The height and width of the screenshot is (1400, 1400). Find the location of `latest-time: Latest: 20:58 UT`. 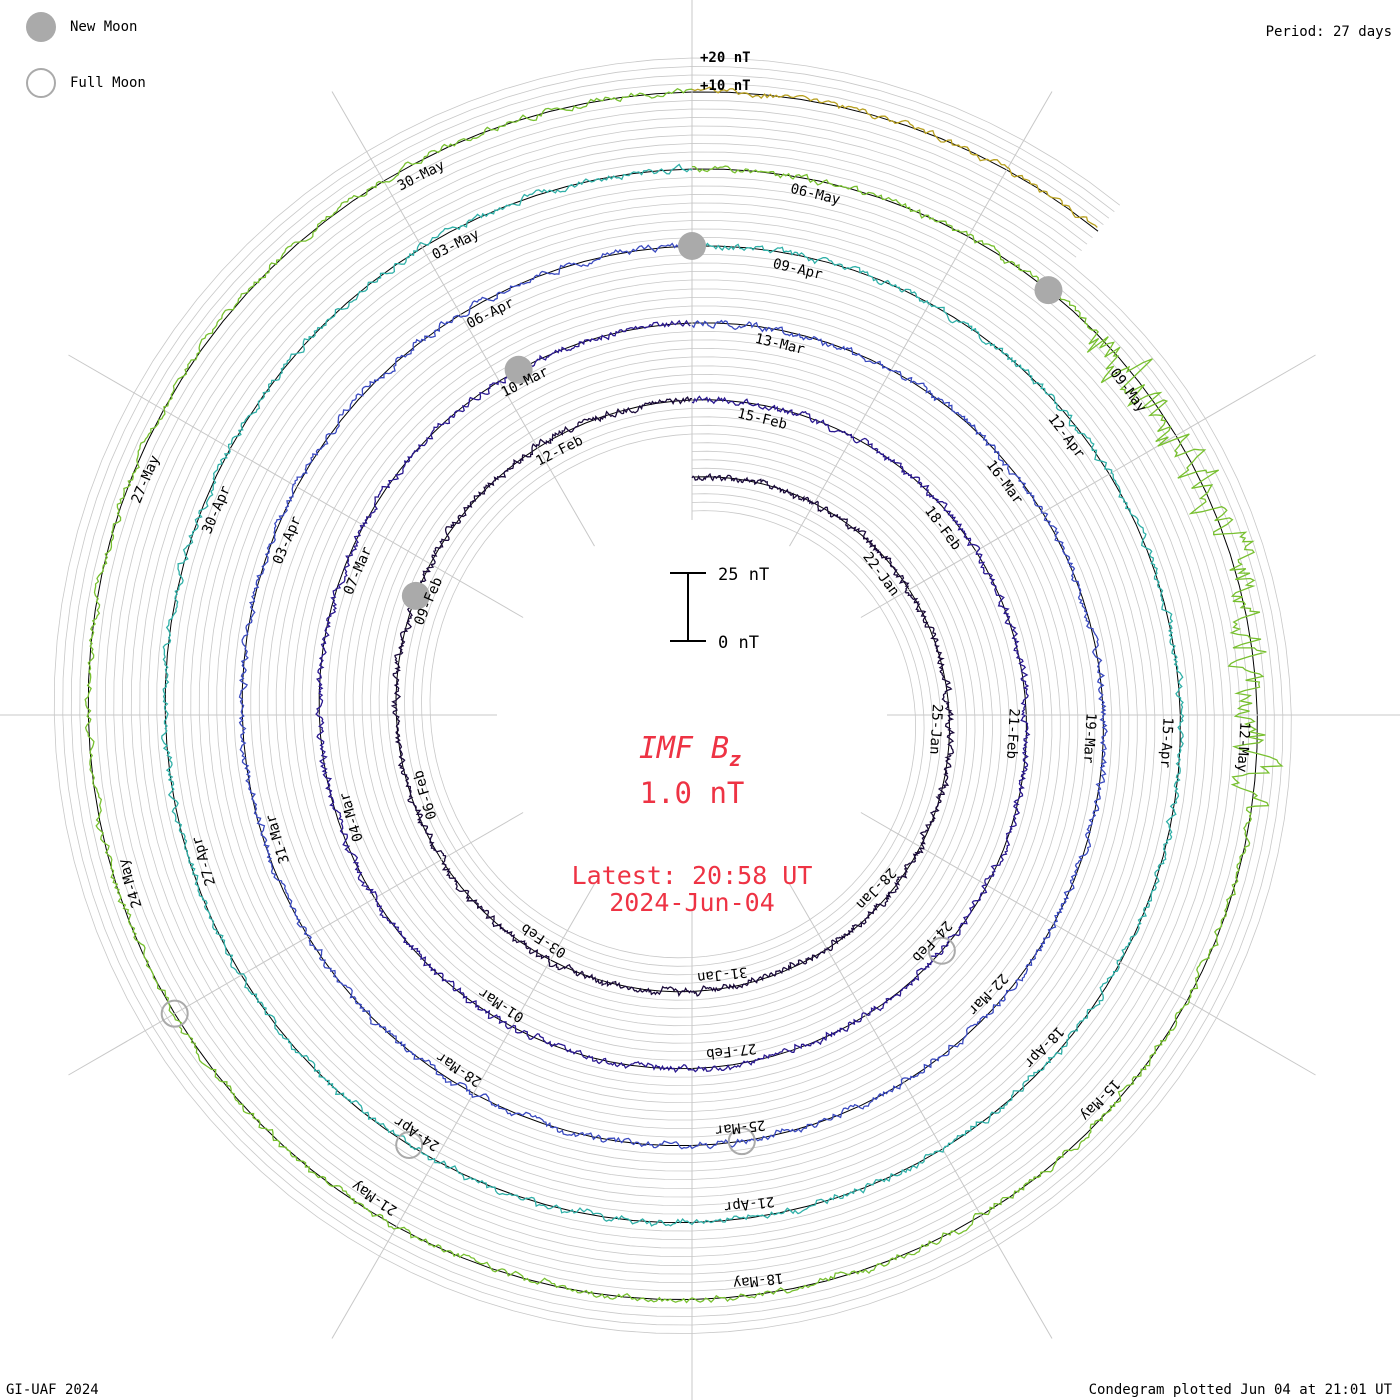

latest-time: Latest: 20:58 UT is located at coordinates (692, 875).